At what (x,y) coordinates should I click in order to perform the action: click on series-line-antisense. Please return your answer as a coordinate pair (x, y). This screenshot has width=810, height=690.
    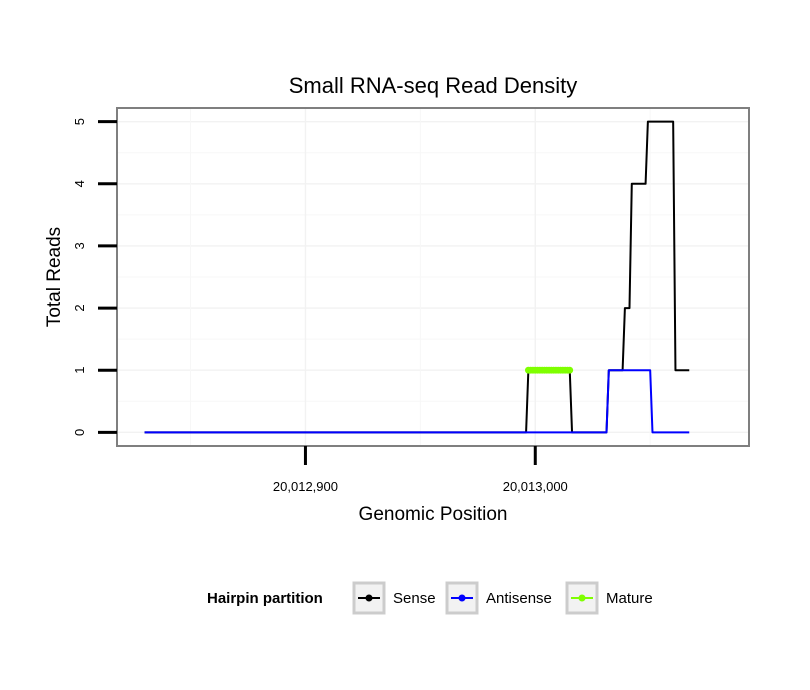
    Looking at the image, I should click on (417, 401).